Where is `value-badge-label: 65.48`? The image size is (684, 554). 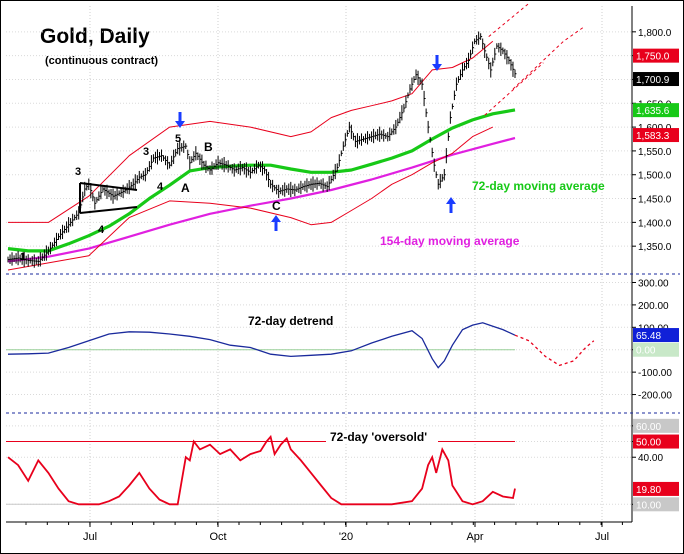 value-badge-label: 65.48 is located at coordinates (648, 336).